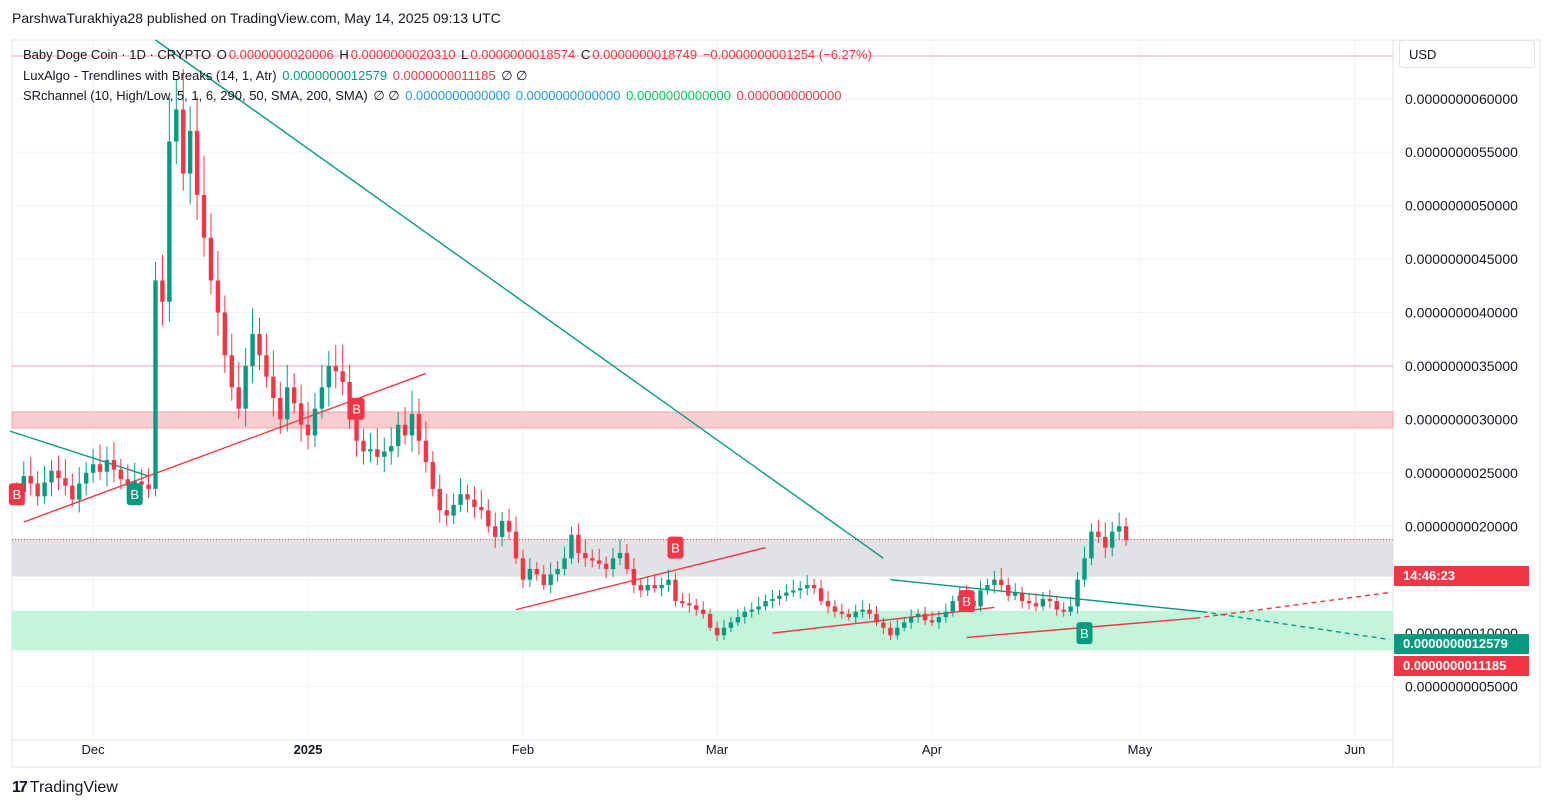 The height and width of the screenshot is (810, 1553). What do you see at coordinates (1292, 605) in the screenshot?
I see `trendline` at bounding box center [1292, 605].